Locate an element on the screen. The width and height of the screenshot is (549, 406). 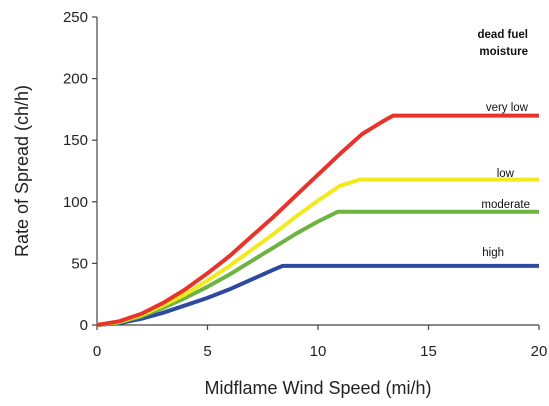
y-tick-label-50: 50 is located at coordinates (79, 263).